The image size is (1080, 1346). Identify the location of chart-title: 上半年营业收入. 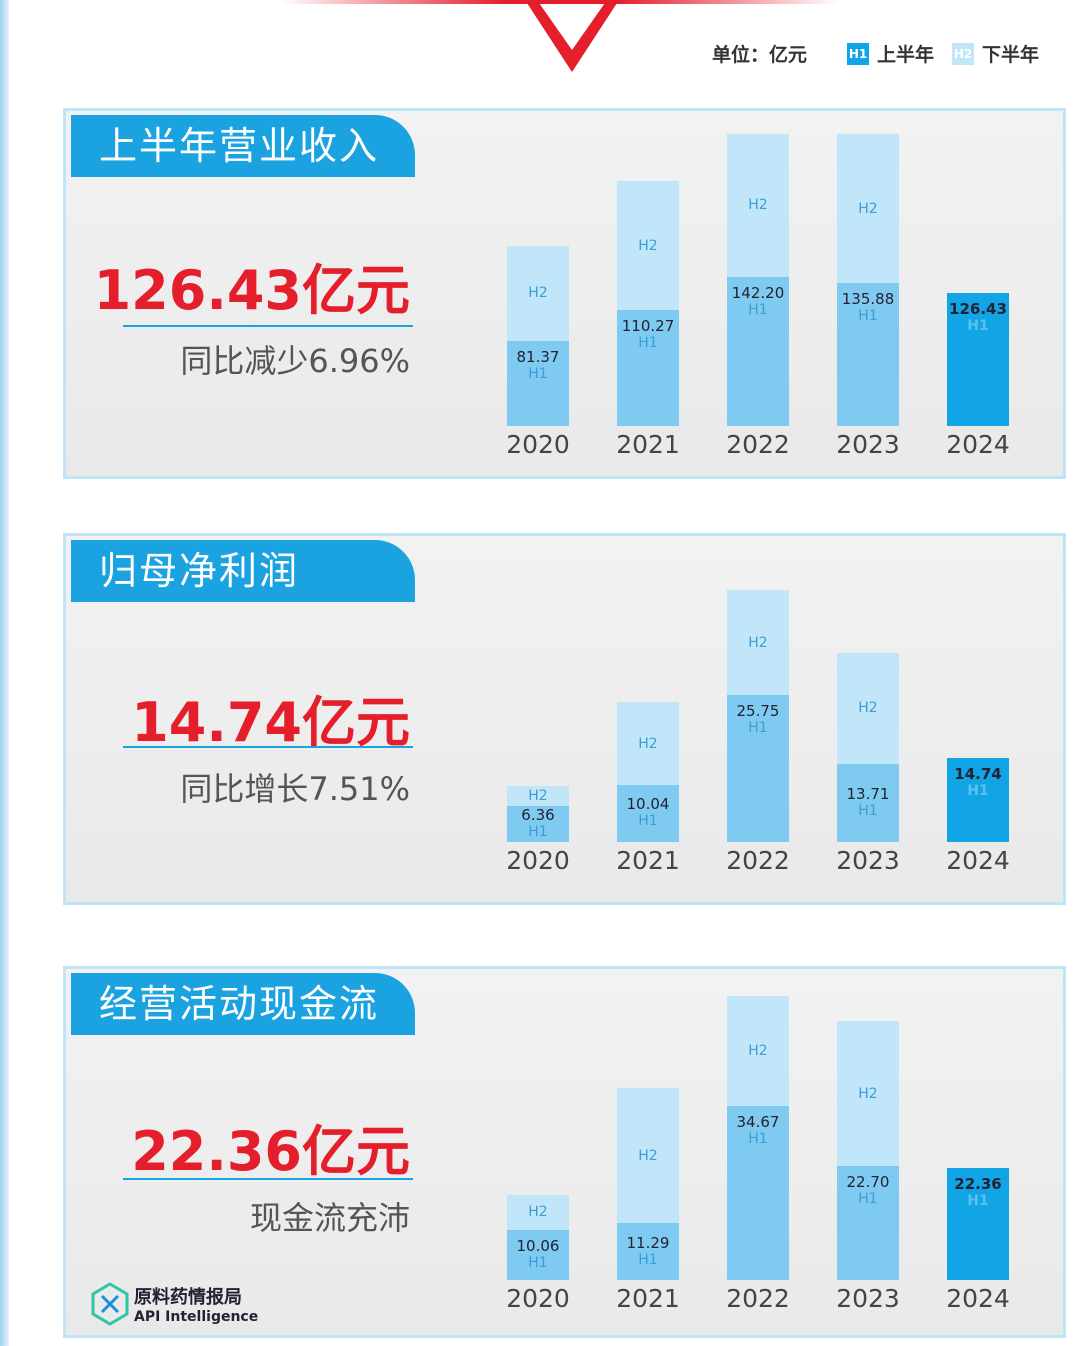
(243, 146).